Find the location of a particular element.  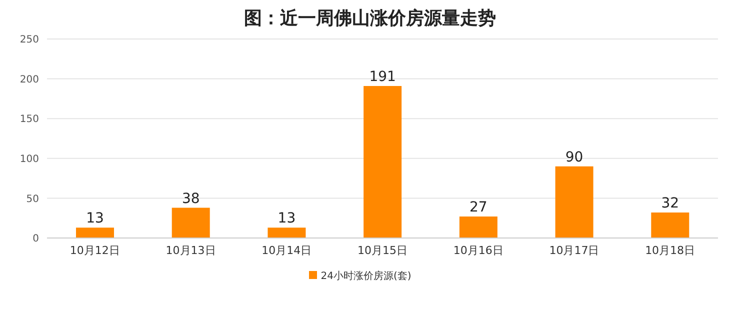

x-tick-label: 10月15日 is located at coordinates (383, 250).